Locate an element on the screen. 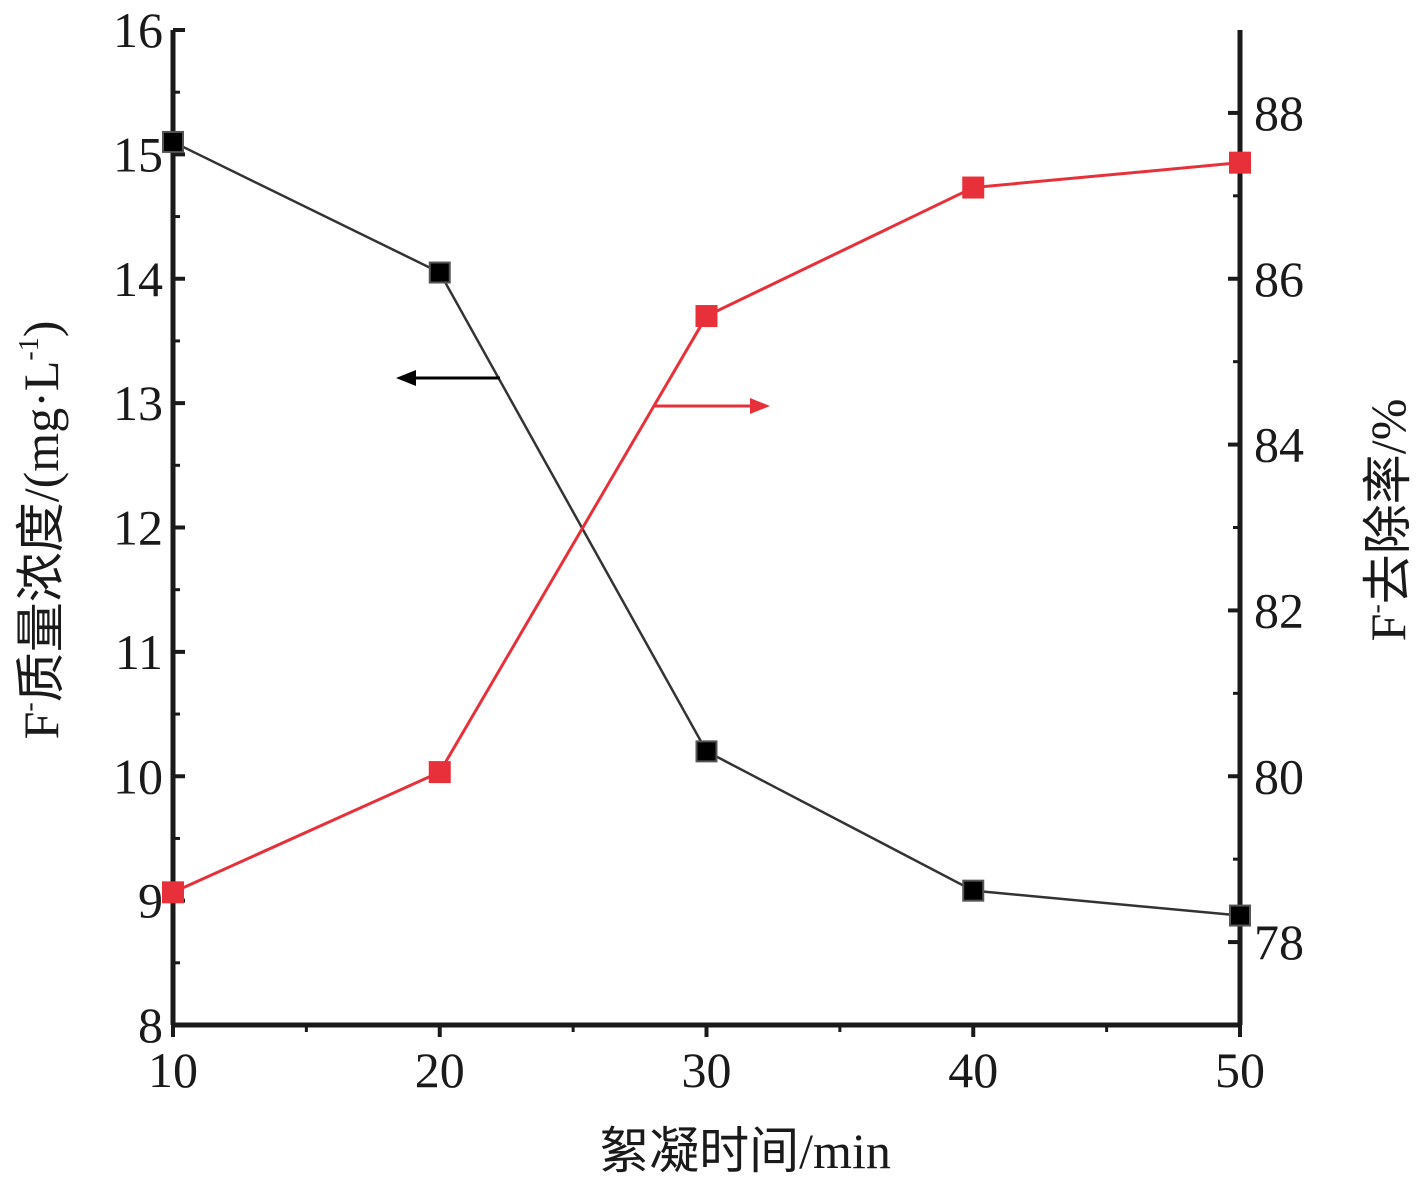 The image size is (1417, 1181). y-left-title-sup: - is located at coordinates (29, 706).